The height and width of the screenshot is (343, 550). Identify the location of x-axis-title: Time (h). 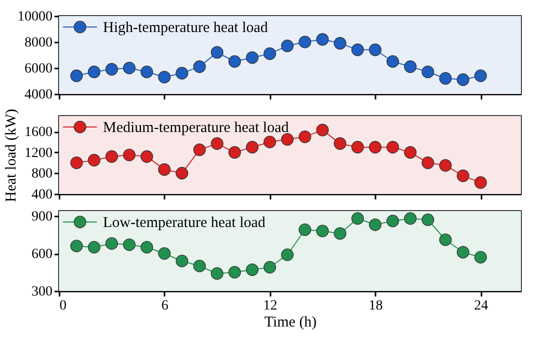
(290, 322).